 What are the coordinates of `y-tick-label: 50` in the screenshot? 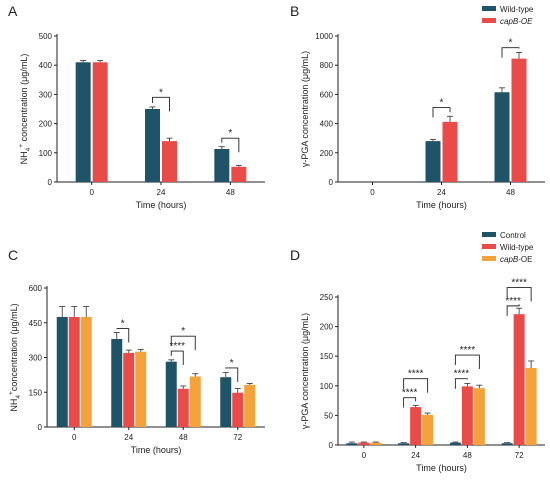 It's located at (328, 415).